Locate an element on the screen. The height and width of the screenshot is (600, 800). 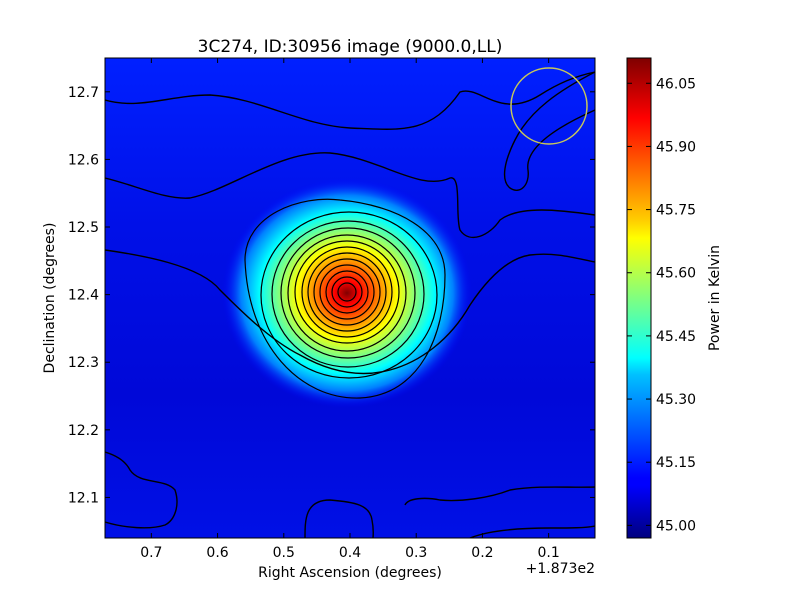
contour-bottom-center is located at coordinates (339, 518).